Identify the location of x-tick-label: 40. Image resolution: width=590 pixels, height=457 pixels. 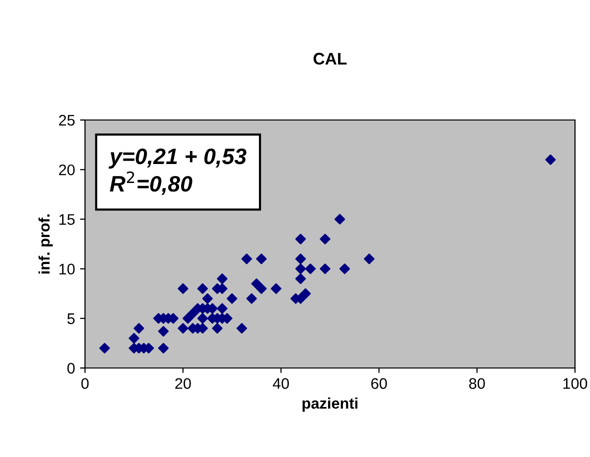
(280, 383).